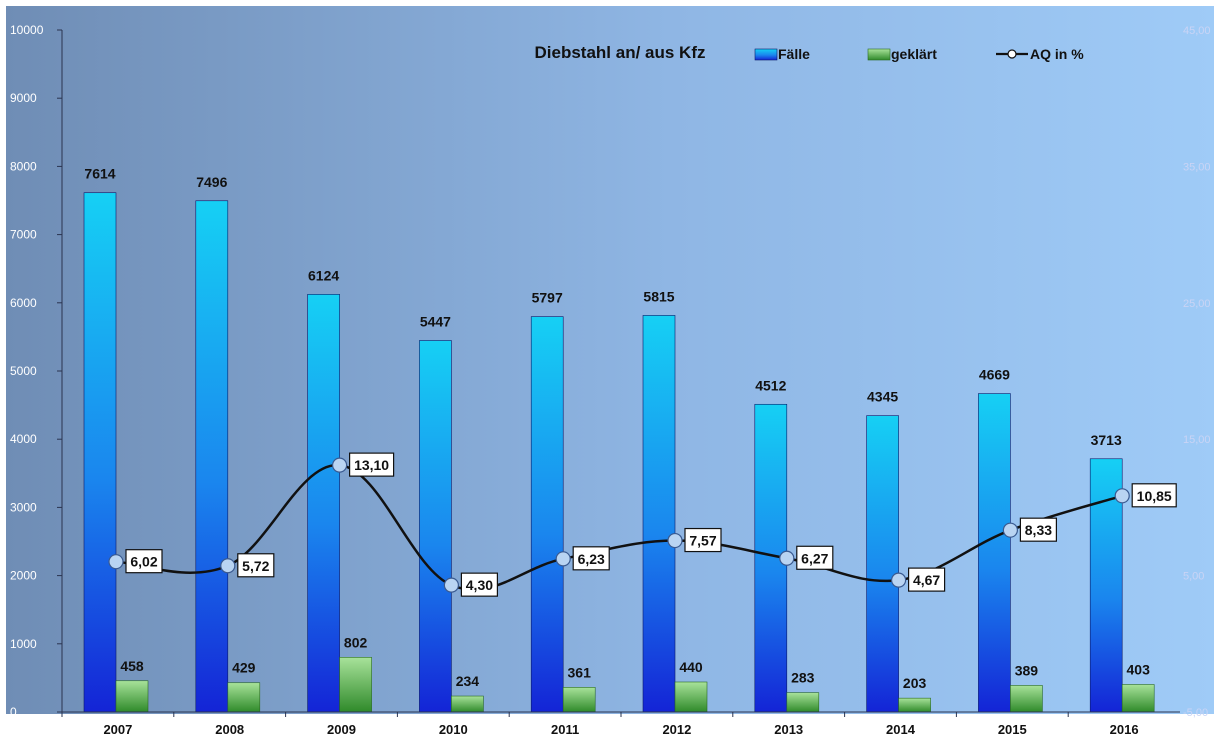 The image size is (1214, 748). I want to click on faelle-data-label: 4669, so click(994, 375).